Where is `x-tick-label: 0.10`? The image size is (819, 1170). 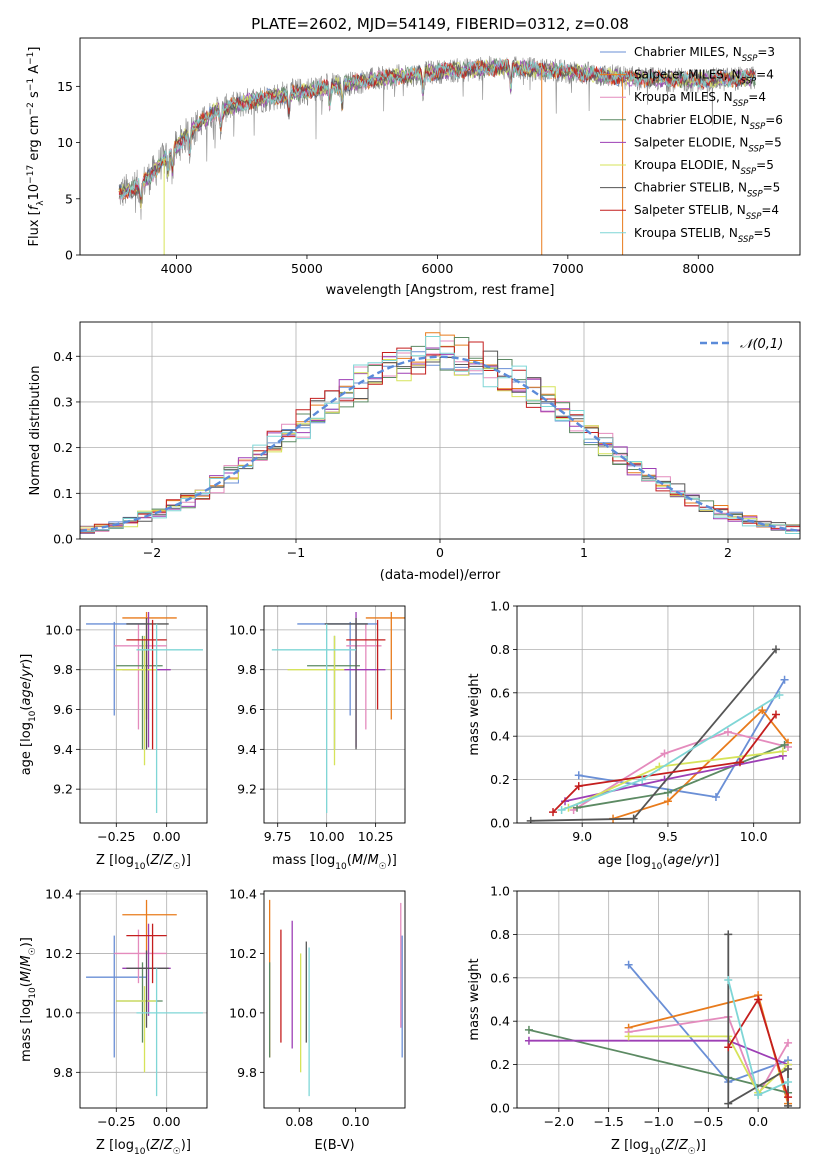 x-tick-label: 0.10 is located at coordinates (356, 1121).